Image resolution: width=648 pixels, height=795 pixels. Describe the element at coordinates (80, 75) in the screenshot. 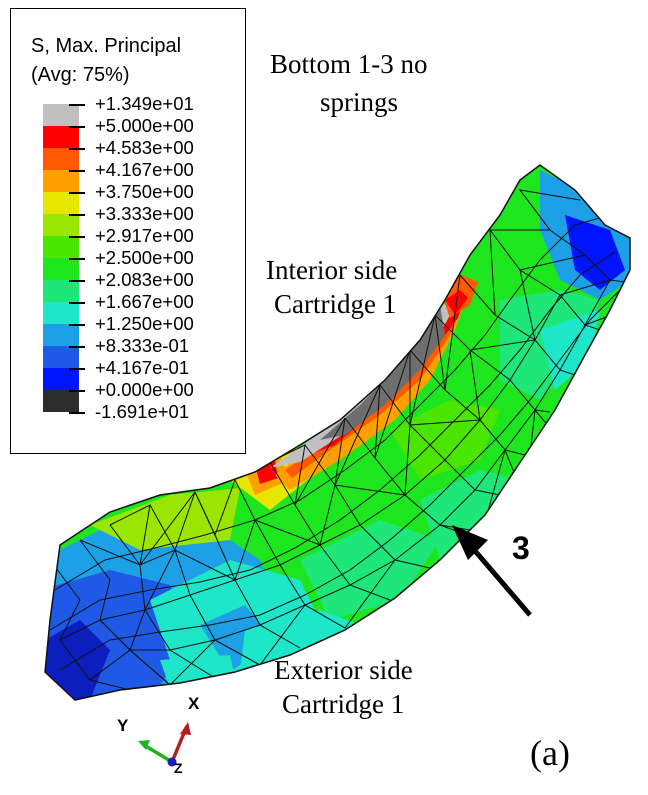

I see `legend-subtitle: (Avg: 75%)` at that location.